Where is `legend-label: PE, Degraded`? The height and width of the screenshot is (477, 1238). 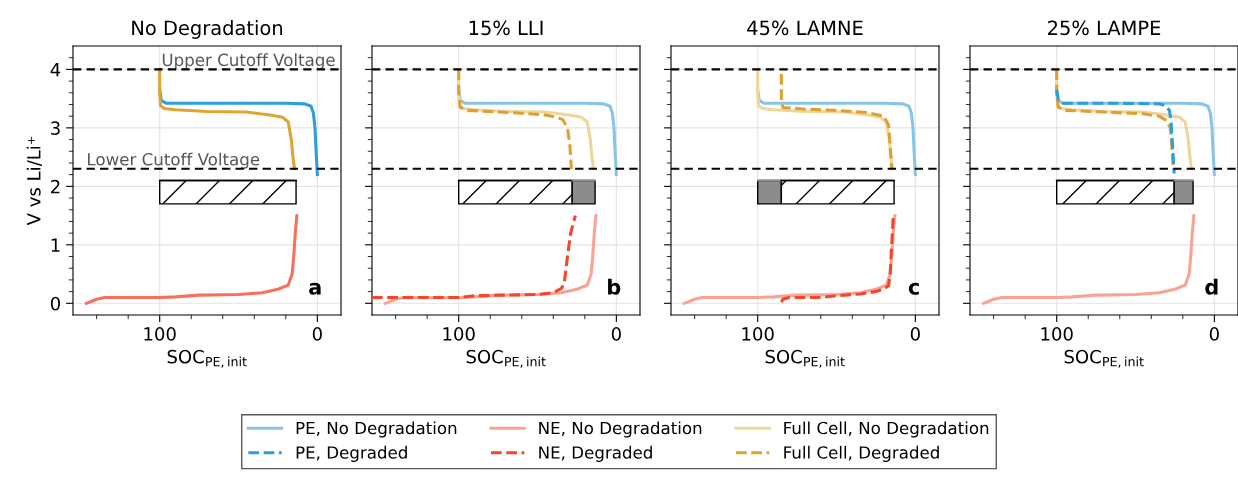
legend-label: PE, Degraded is located at coordinates (351, 453).